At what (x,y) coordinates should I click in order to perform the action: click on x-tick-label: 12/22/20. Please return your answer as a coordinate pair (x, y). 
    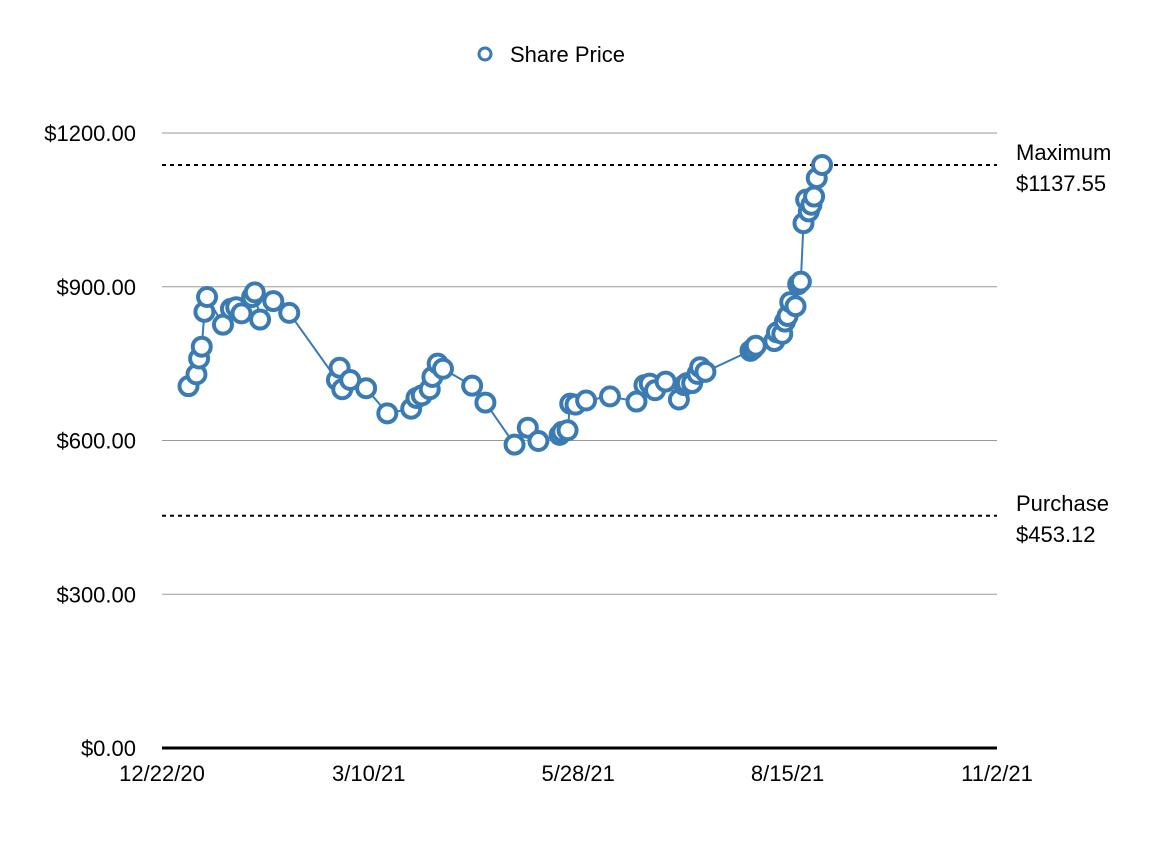
    Looking at the image, I should click on (162, 773).